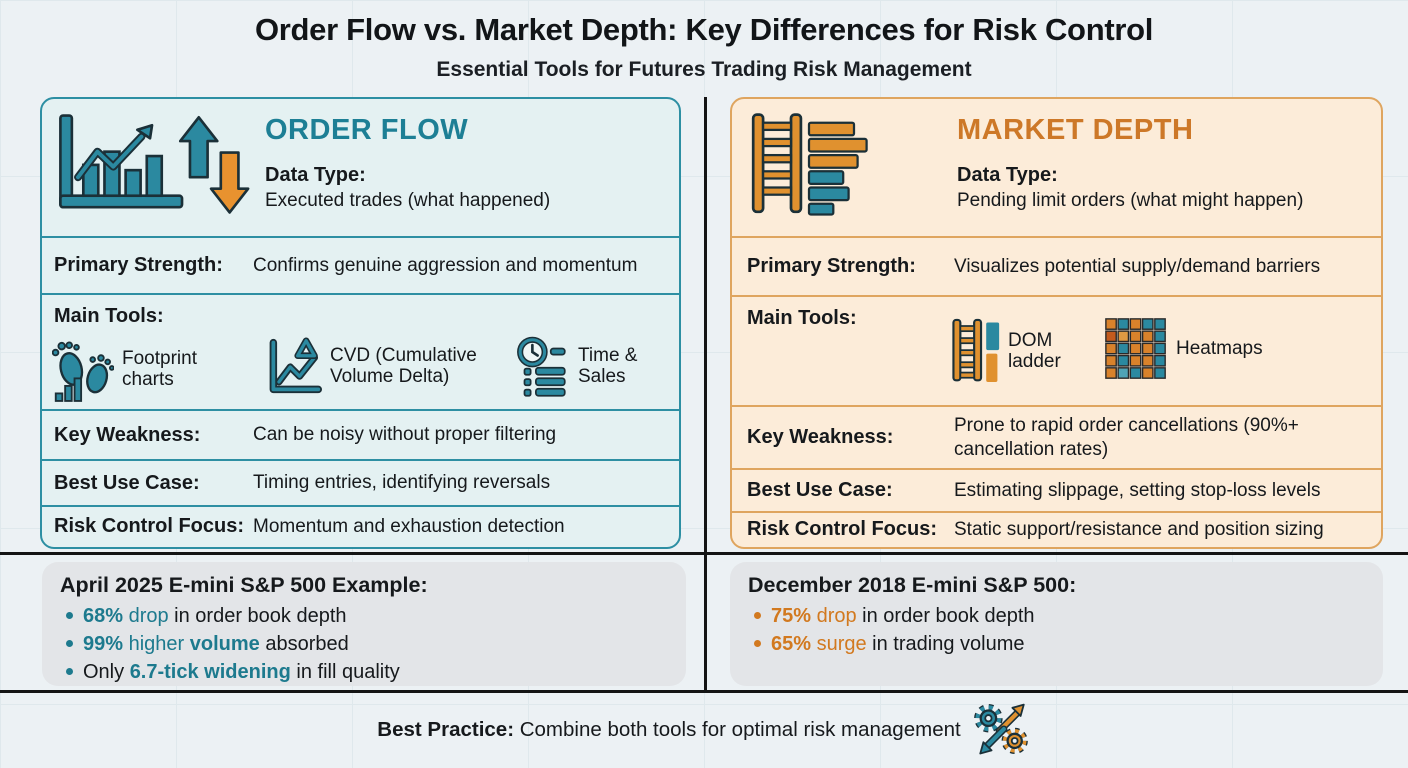  What do you see at coordinates (405, 435) in the screenshot?
I see `key-weakness-value: Can be noisy without proper filtering` at bounding box center [405, 435].